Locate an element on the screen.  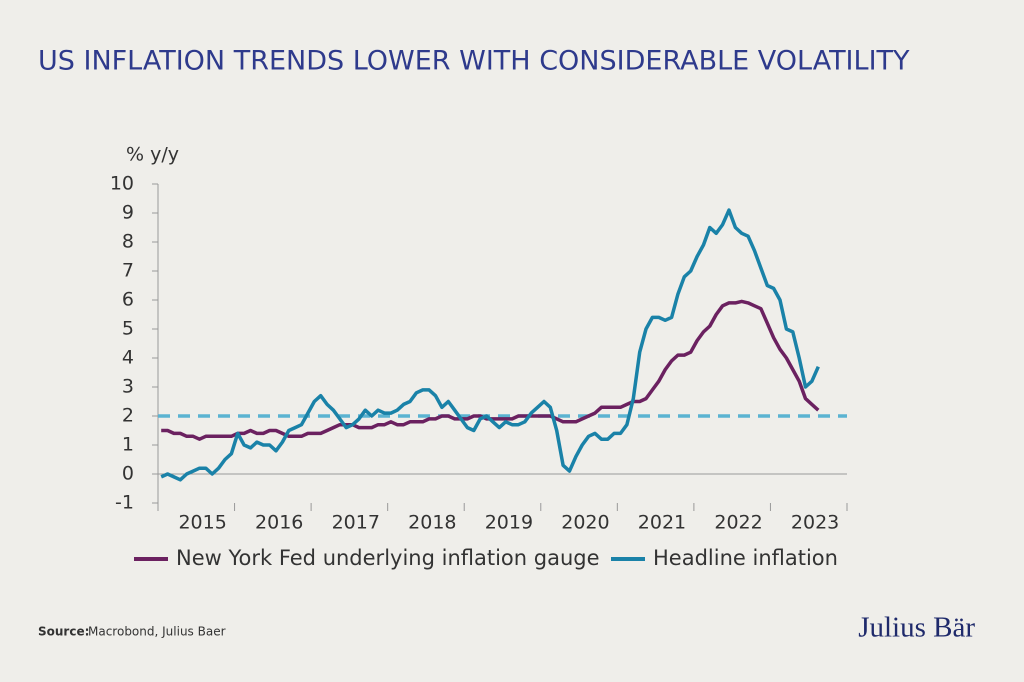
y-tick-label: 5 is located at coordinates (128, 329).